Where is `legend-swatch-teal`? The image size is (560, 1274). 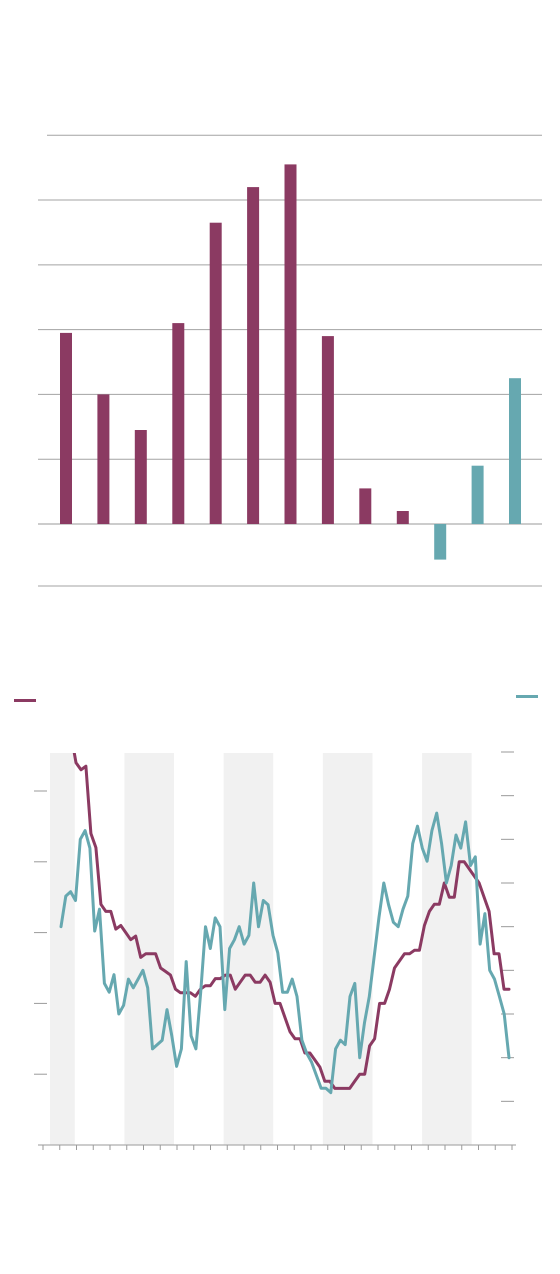 legend-swatch-teal is located at coordinates (527, 696).